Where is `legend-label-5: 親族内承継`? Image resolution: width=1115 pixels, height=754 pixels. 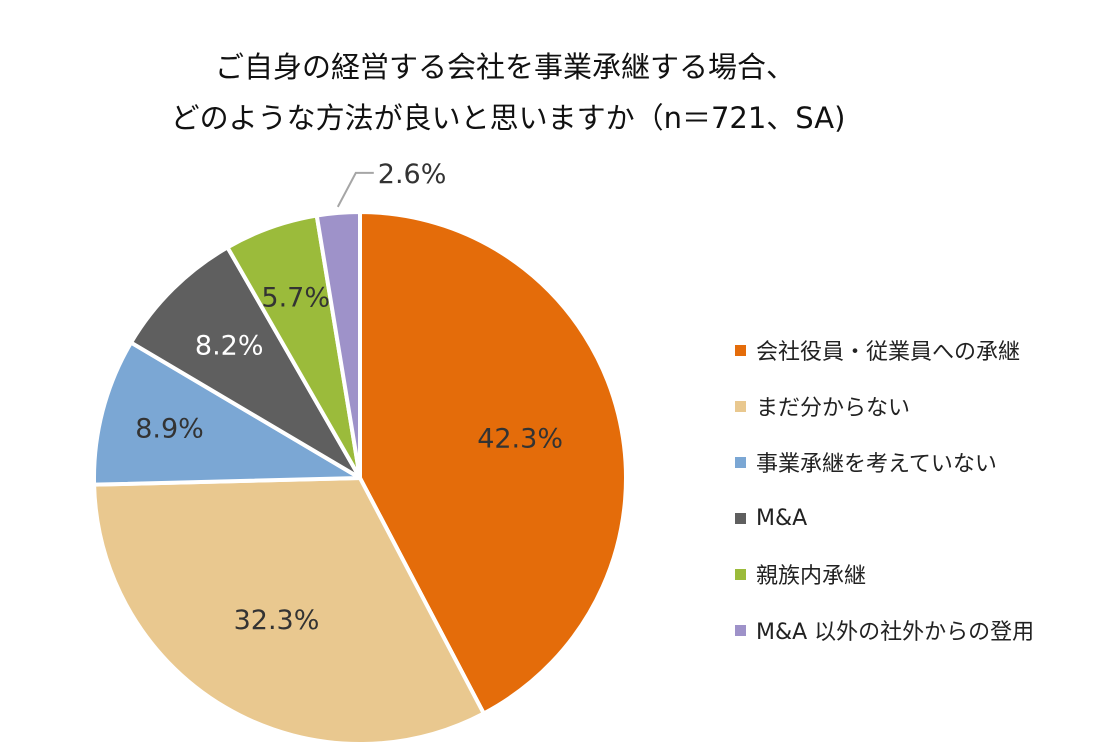
legend-label-5: 親族内承継 is located at coordinates (811, 576).